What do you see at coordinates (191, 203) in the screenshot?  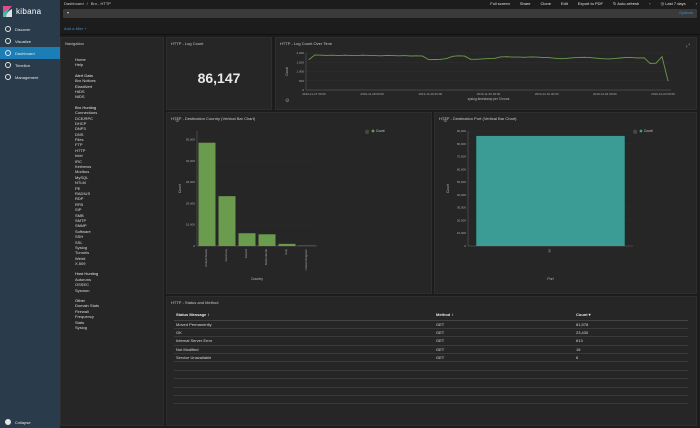 I see `y-tick-label: 20,000` at bounding box center [191, 203].